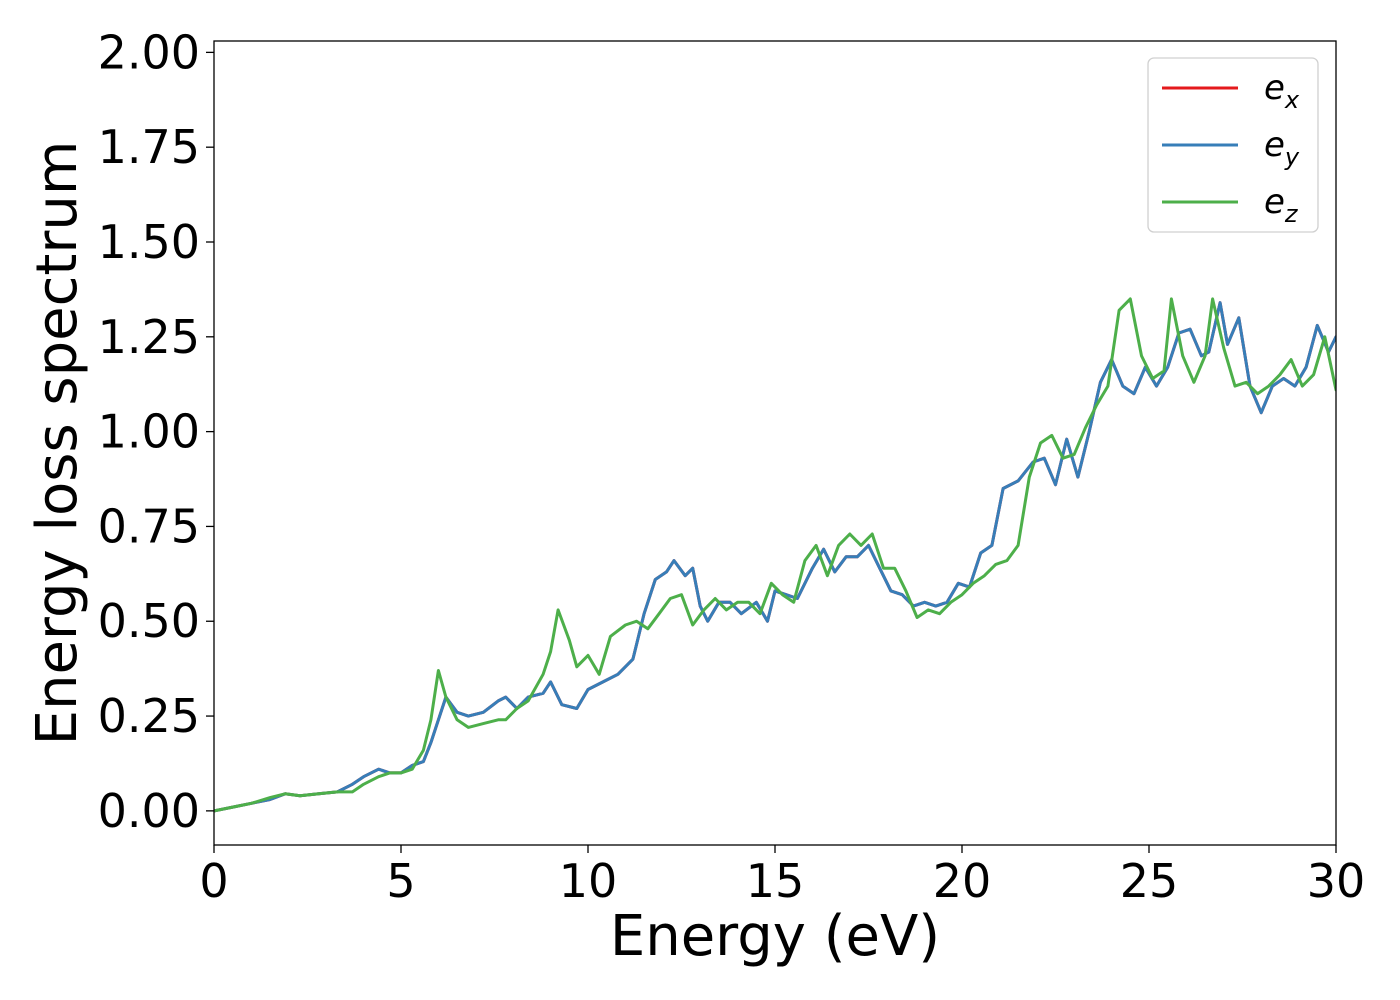 This screenshot has height=1000, width=1400. I want to click on x-tick-label: 0, so click(213, 881).